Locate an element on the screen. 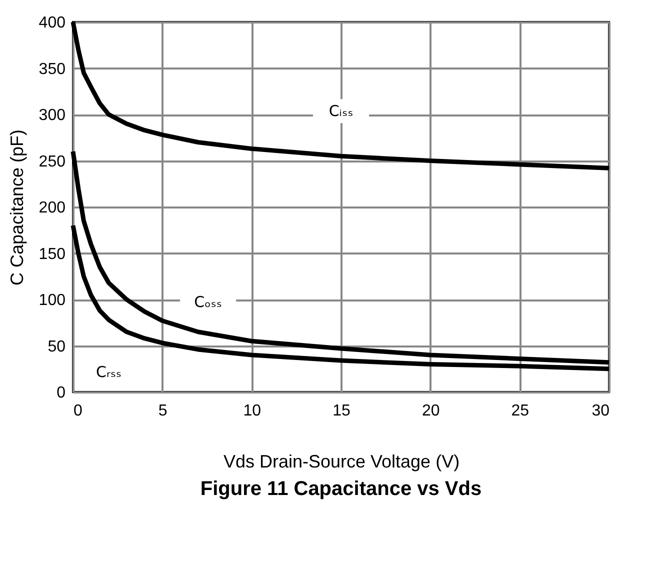 The height and width of the screenshot is (569, 657). x-axis-title: Vds Drain-Source Voltage (V) is located at coordinates (341, 462).